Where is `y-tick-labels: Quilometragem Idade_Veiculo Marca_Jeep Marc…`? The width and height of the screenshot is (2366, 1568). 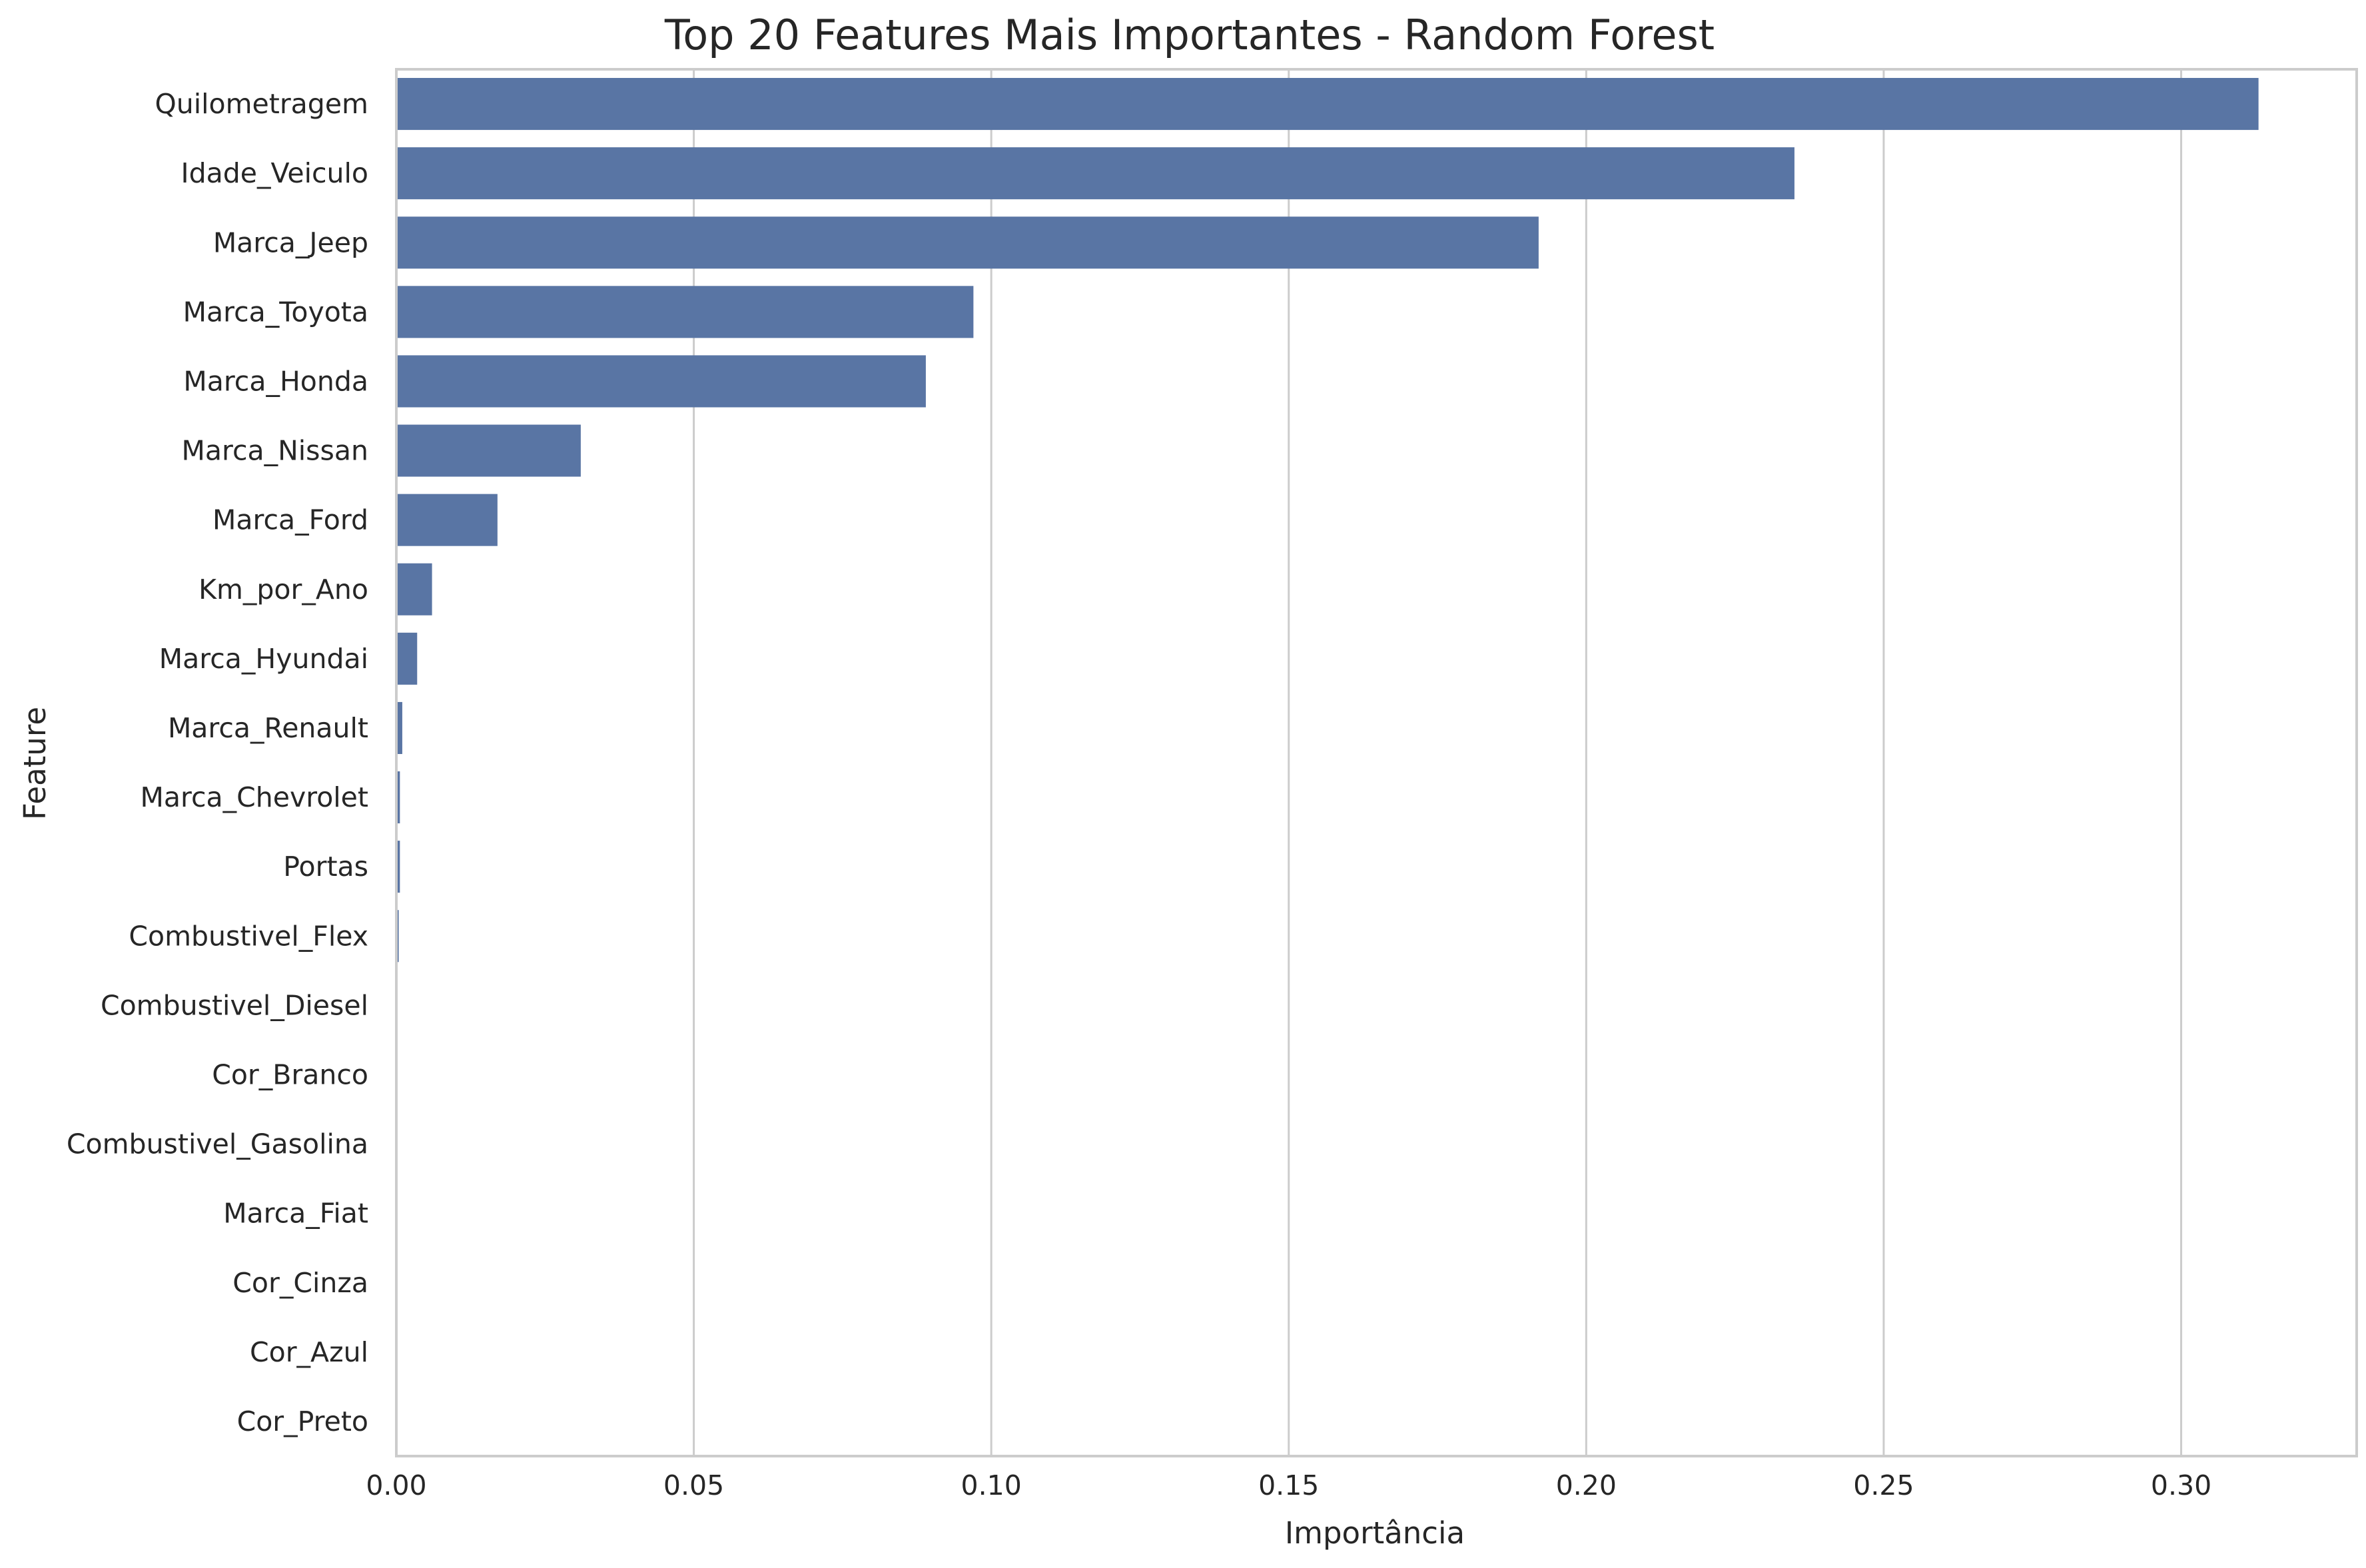
y-tick-labels: Quilometragem Idade_Veiculo Marca_Jeep Marc… is located at coordinates (217, 763).